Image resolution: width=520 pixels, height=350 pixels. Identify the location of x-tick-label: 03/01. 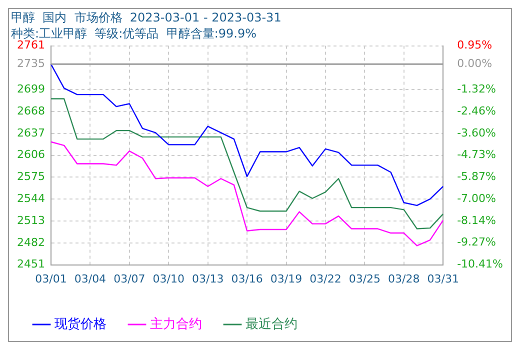
(51, 279).